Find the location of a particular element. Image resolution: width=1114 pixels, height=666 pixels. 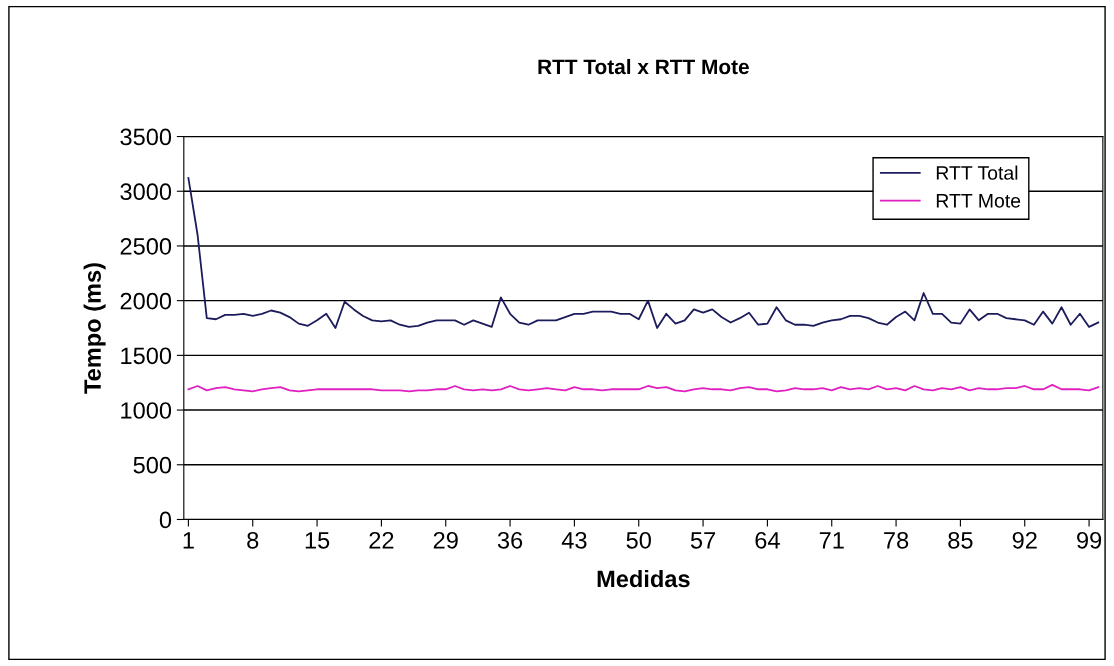

y-tick-label: 2000 is located at coordinates (146, 301).